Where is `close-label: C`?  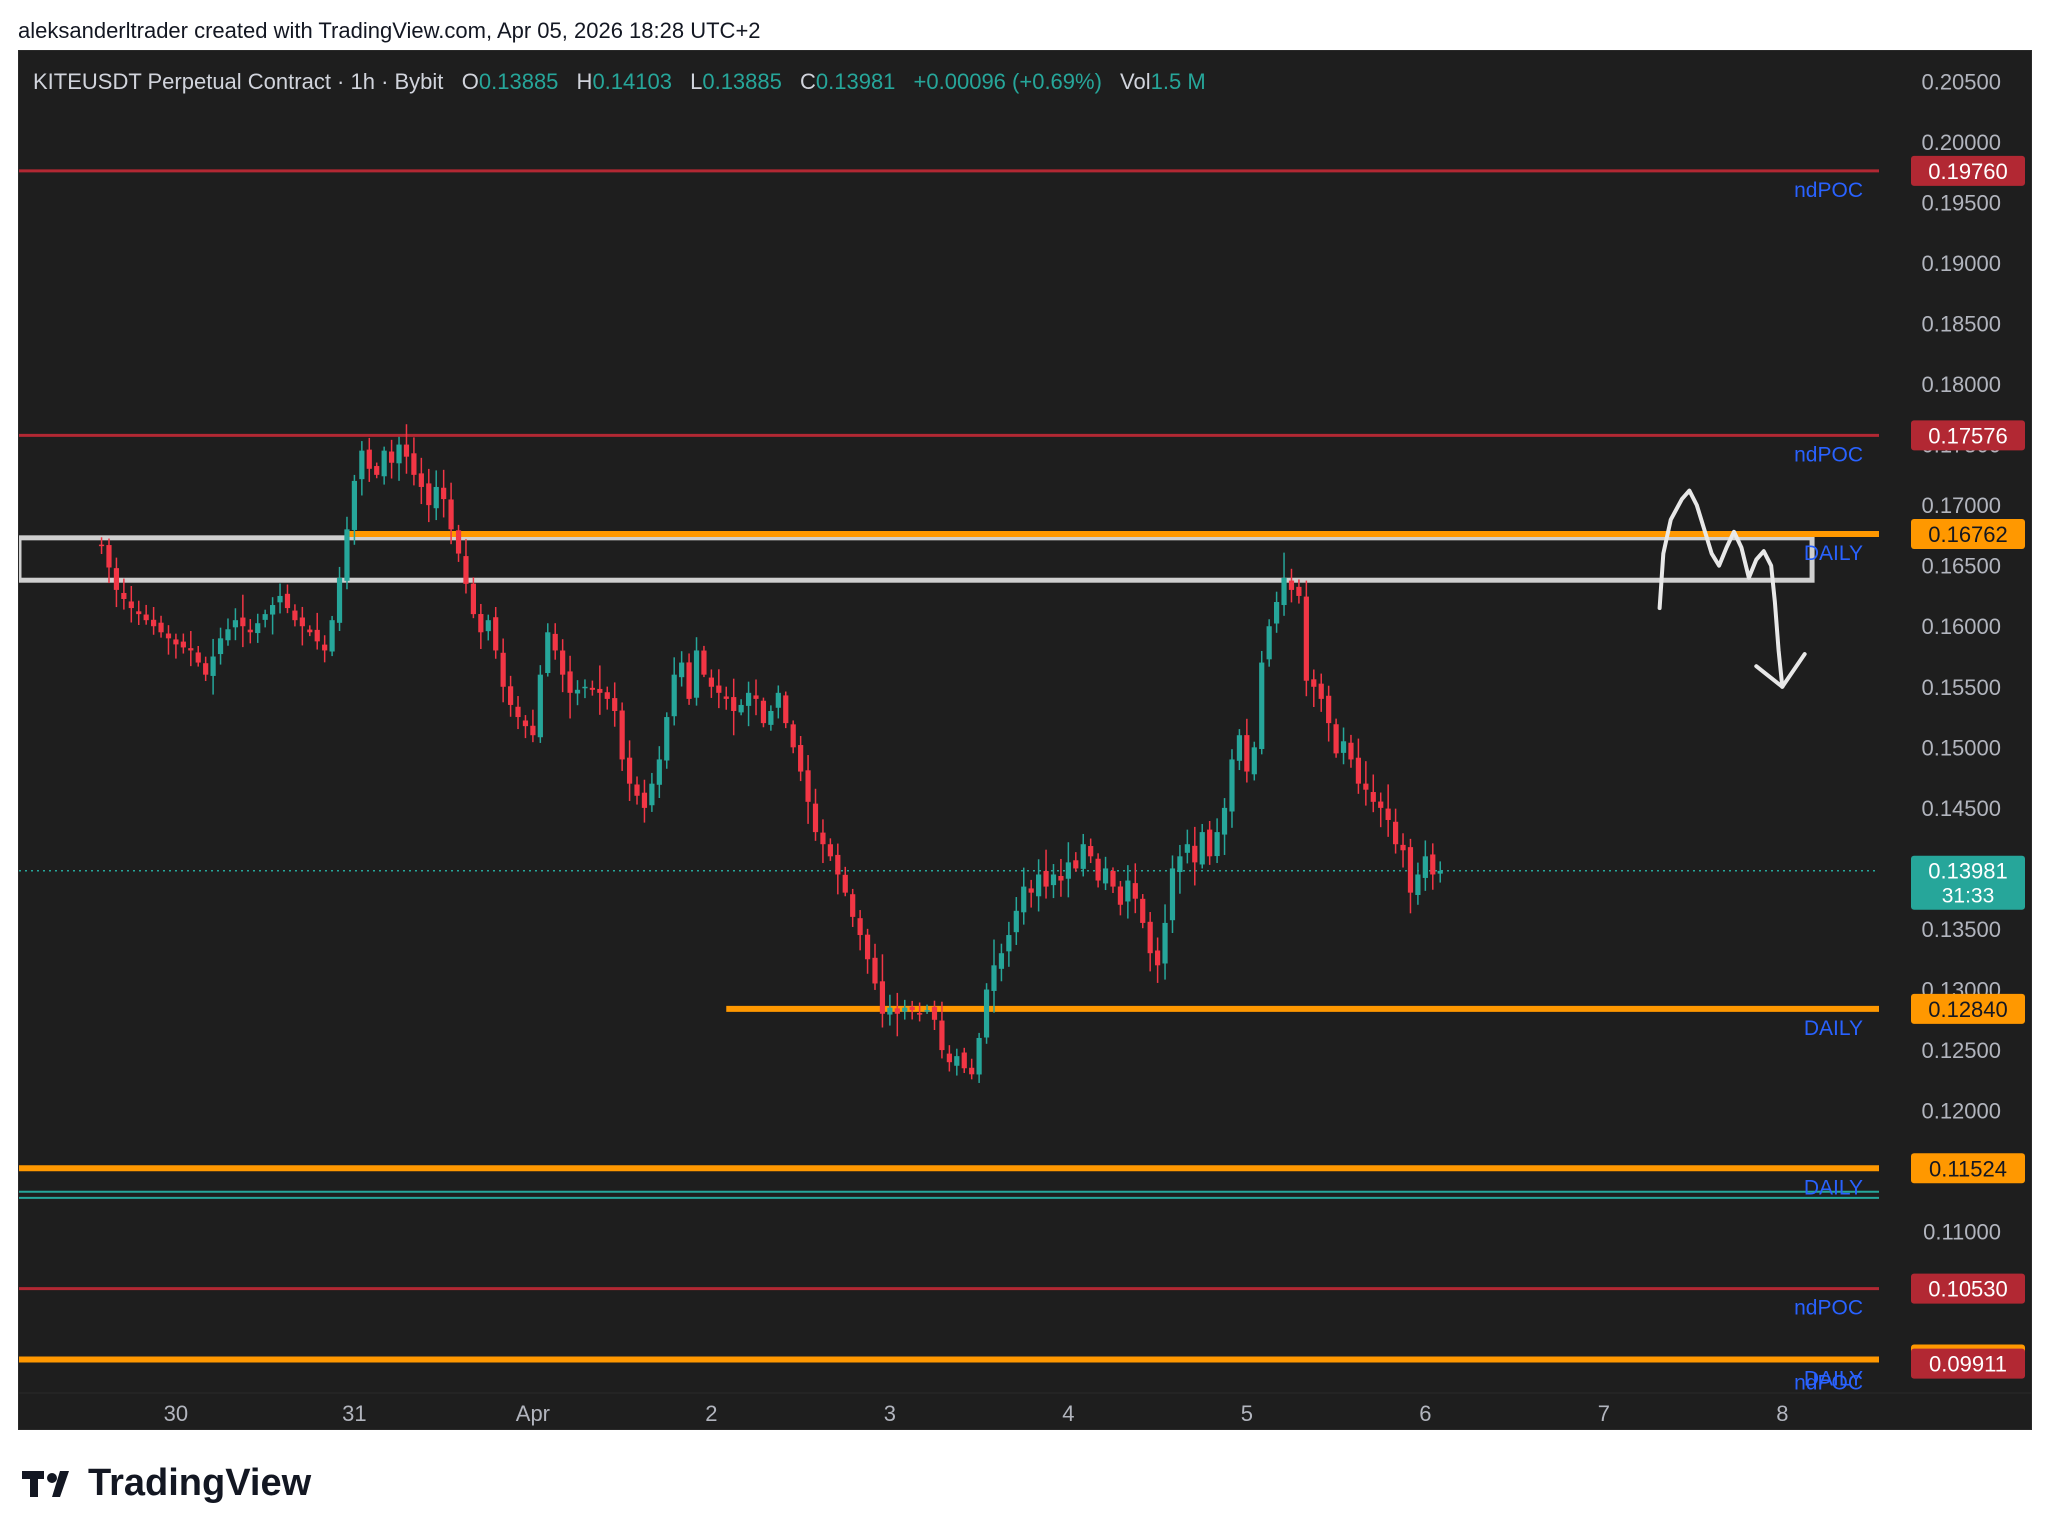 close-label: C is located at coordinates (808, 81).